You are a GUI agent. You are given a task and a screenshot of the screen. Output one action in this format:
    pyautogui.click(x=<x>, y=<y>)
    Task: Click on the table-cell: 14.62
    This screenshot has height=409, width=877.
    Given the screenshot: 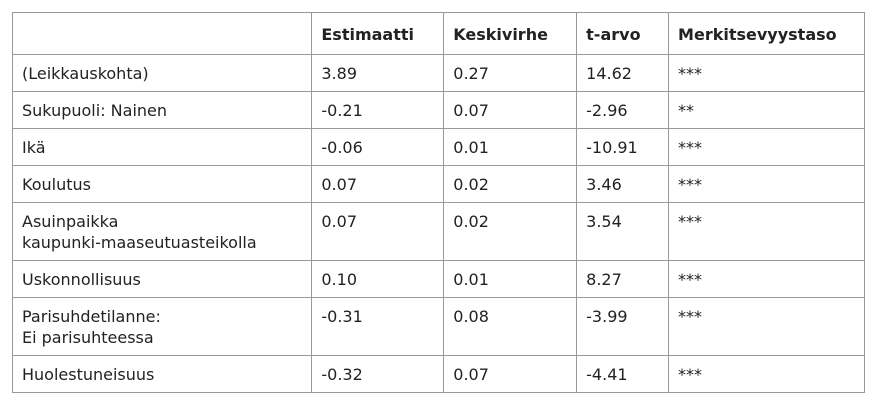 What is the action you would take?
    pyautogui.click(x=623, y=73)
    